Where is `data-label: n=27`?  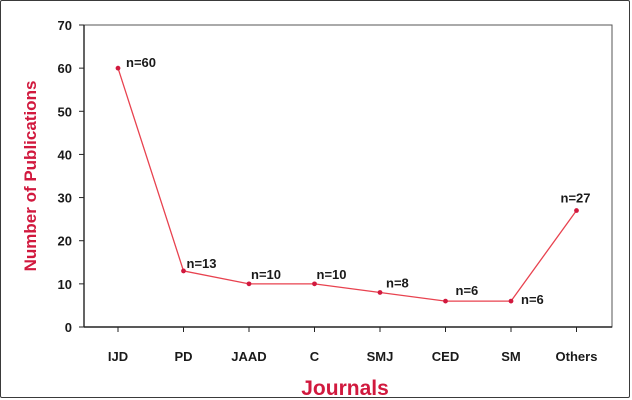 data-label: n=27 is located at coordinates (576, 198).